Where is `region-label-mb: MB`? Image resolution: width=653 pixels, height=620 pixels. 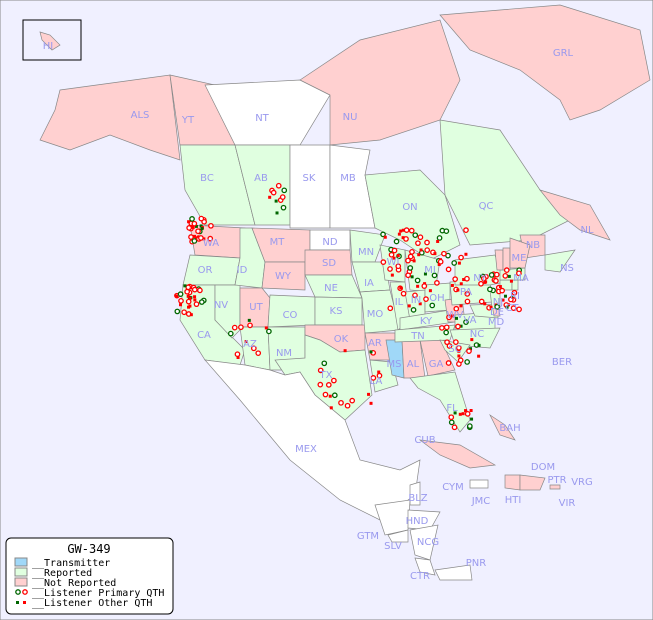 region-label-mb: MB is located at coordinates (348, 178).